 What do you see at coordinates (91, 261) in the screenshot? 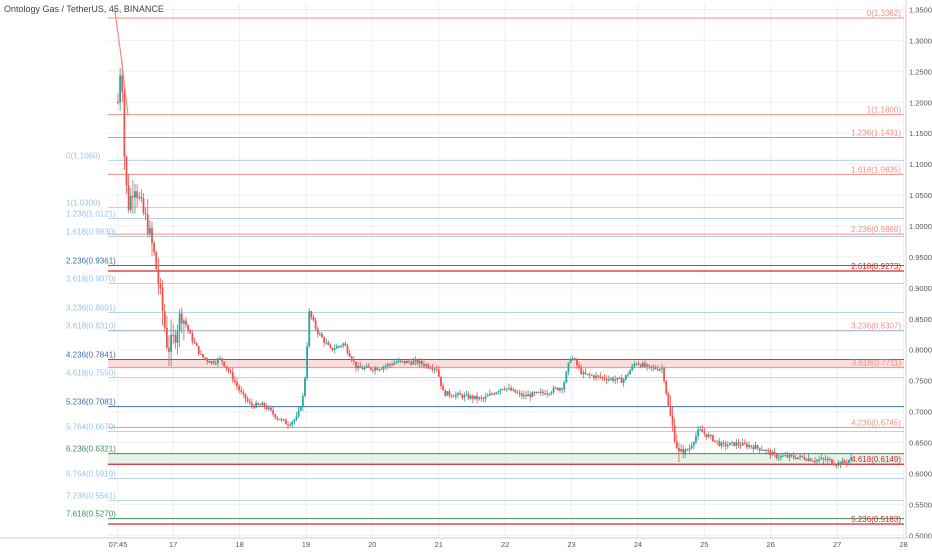
I see `fib-level-label: 2.236(0.9361)` at bounding box center [91, 261].